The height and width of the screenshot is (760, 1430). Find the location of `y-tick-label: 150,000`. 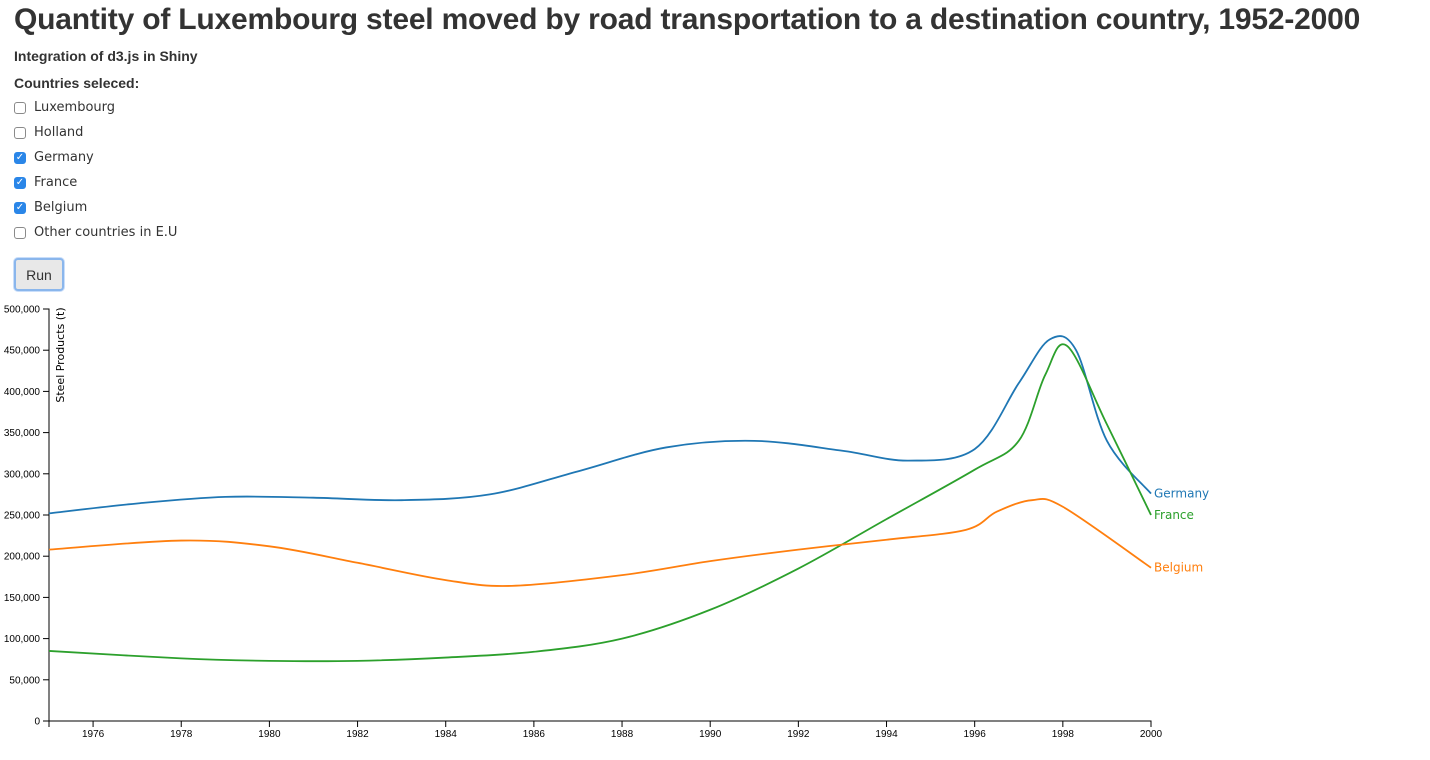

y-tick-label: 150,000 is located at coordinates (22, 598).